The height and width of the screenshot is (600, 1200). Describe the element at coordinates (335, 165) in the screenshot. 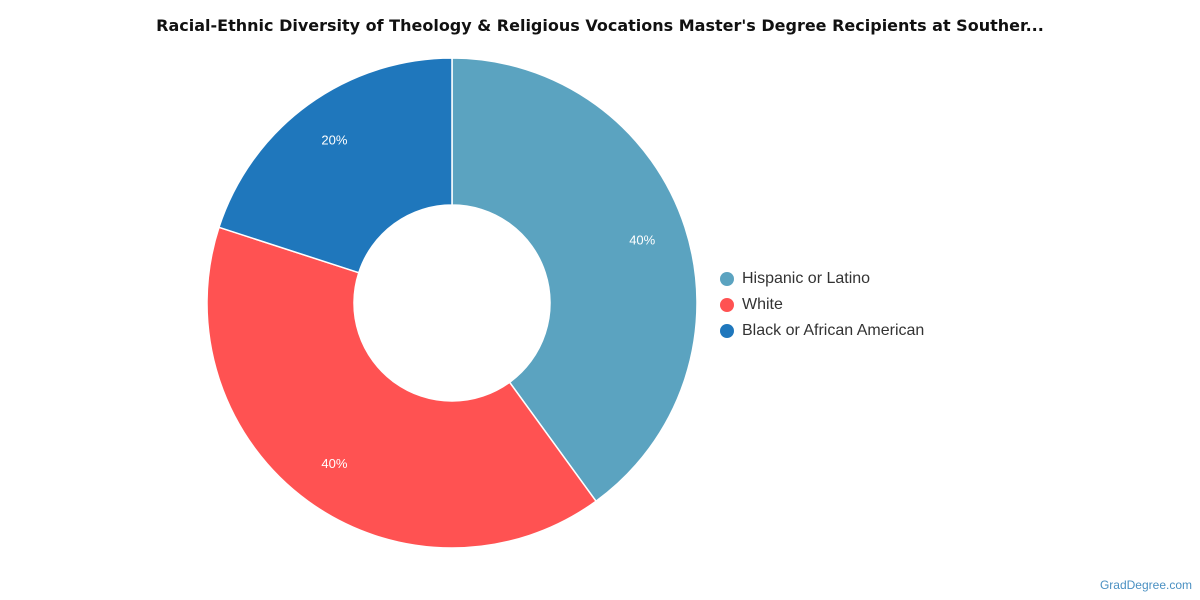

I see `slice-black-or-african-american` at that location.